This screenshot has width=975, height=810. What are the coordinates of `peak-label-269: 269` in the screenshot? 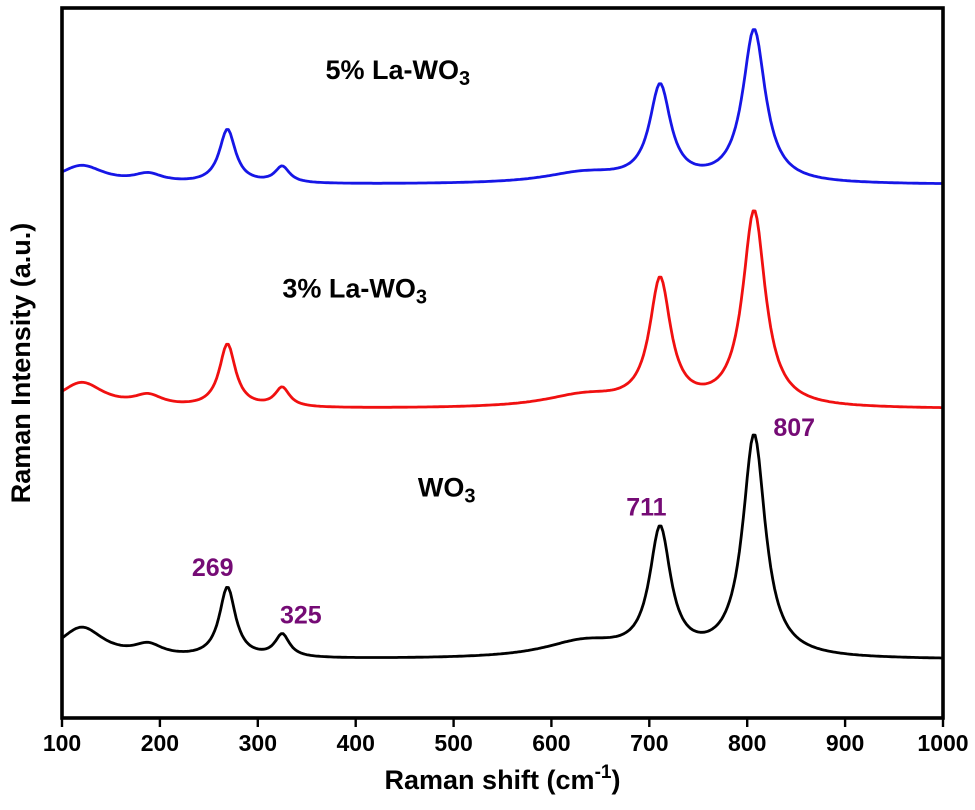 It's located at (213, 568).